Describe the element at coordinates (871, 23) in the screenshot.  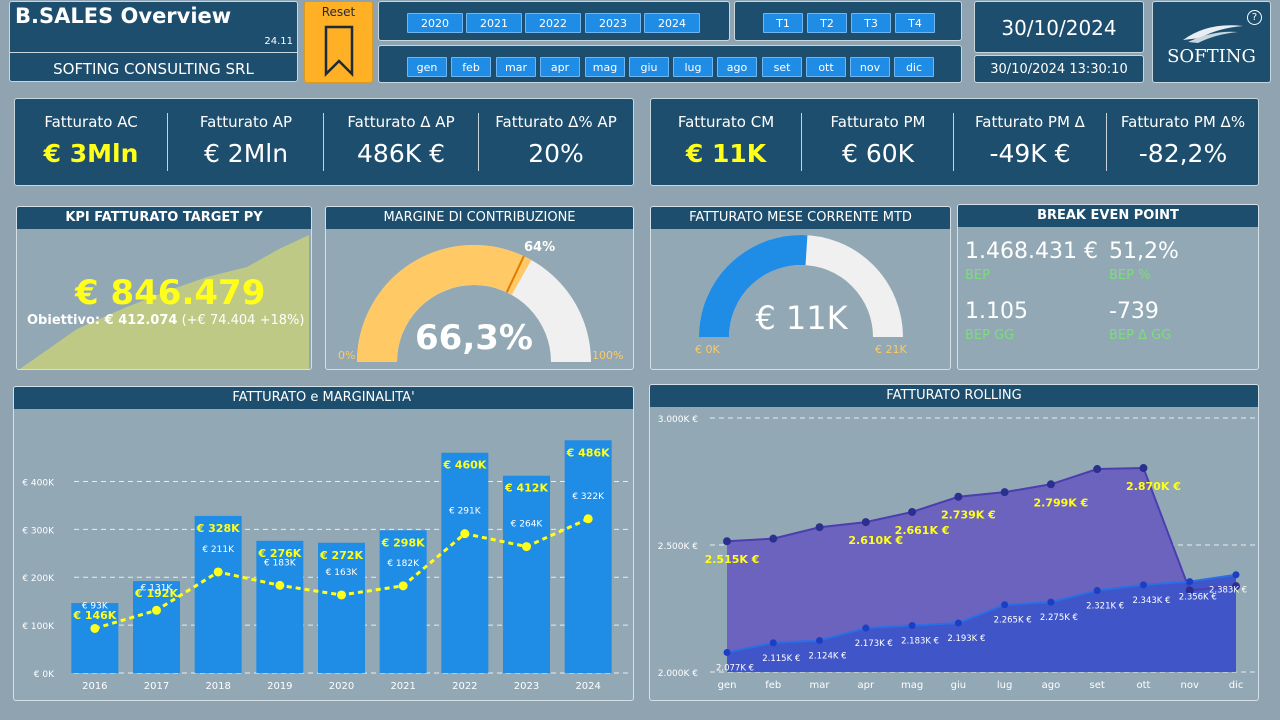
I see `quarter-btn-t3: T3` at that location.